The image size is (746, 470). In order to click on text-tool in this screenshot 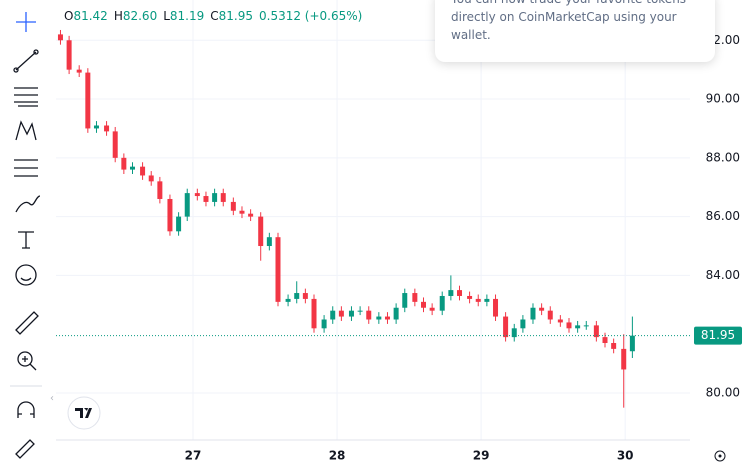, I will do `click(26, 240)`.